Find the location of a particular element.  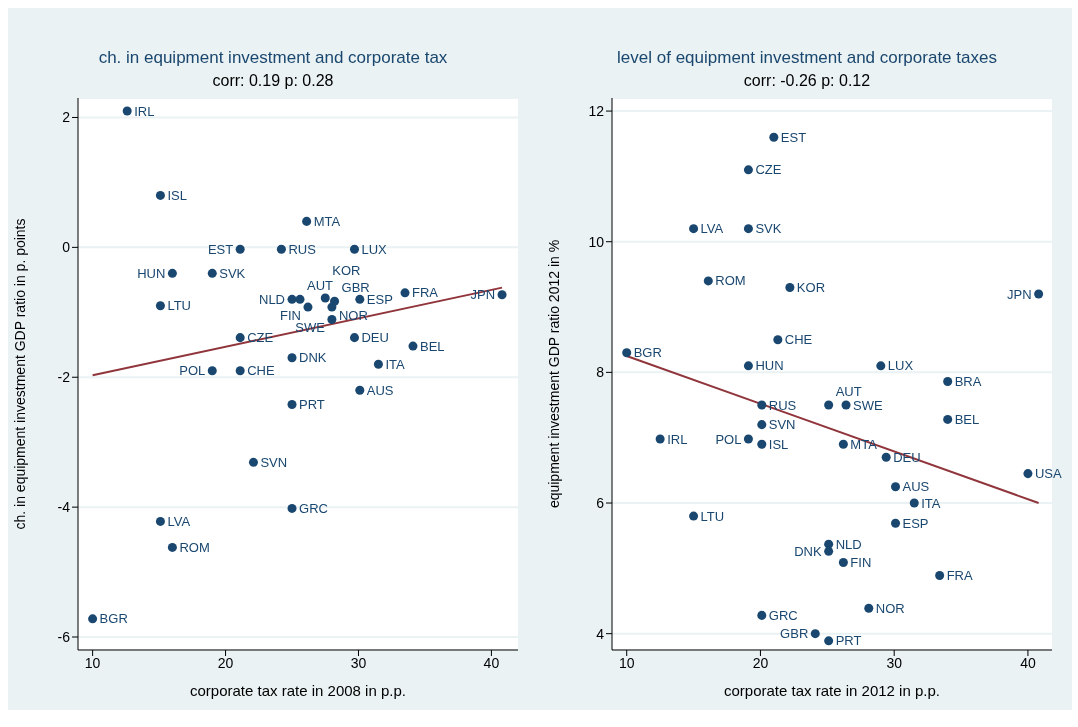

y-tick-label: 10 is located at coordinates (596, 241).